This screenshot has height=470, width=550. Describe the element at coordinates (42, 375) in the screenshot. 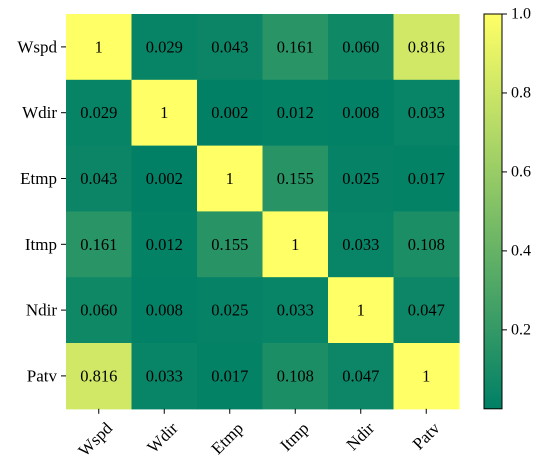

I see `y-tick-label: Patv` at that location.